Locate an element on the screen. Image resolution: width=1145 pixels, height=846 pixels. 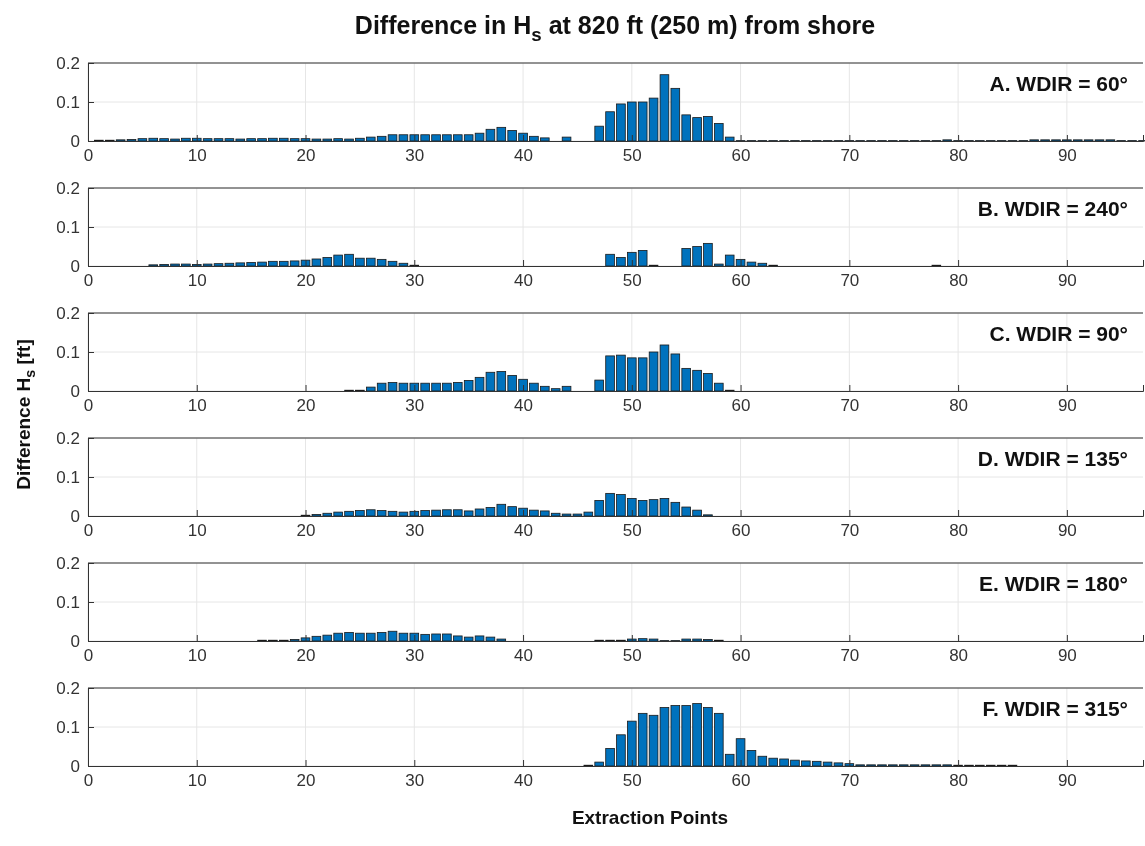
x-axis-title: Extraction Points is located at coordinates (650, 817).